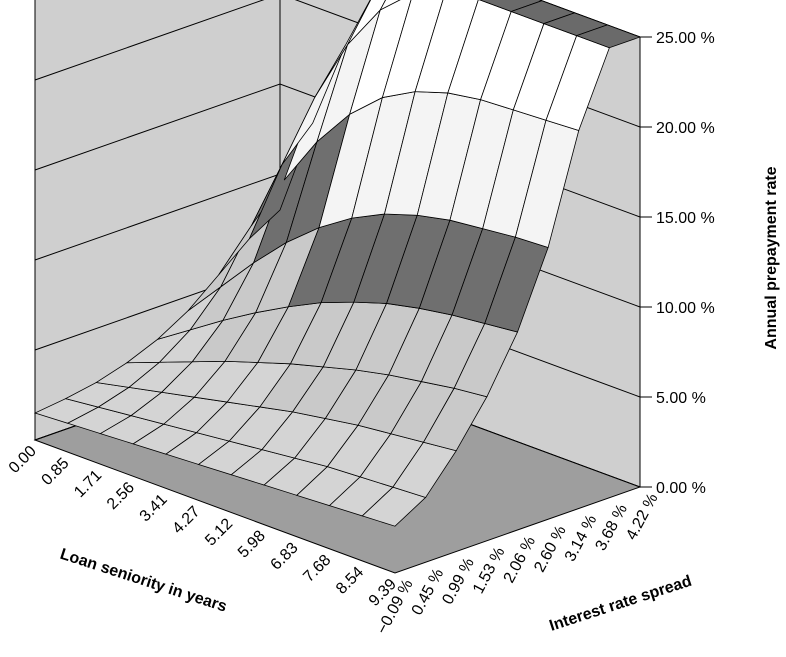 The image size is (786, 657). Describe the element at coordinates (154, 508) in the screenshot. I see `x-tick-label: 3.41` at that location.